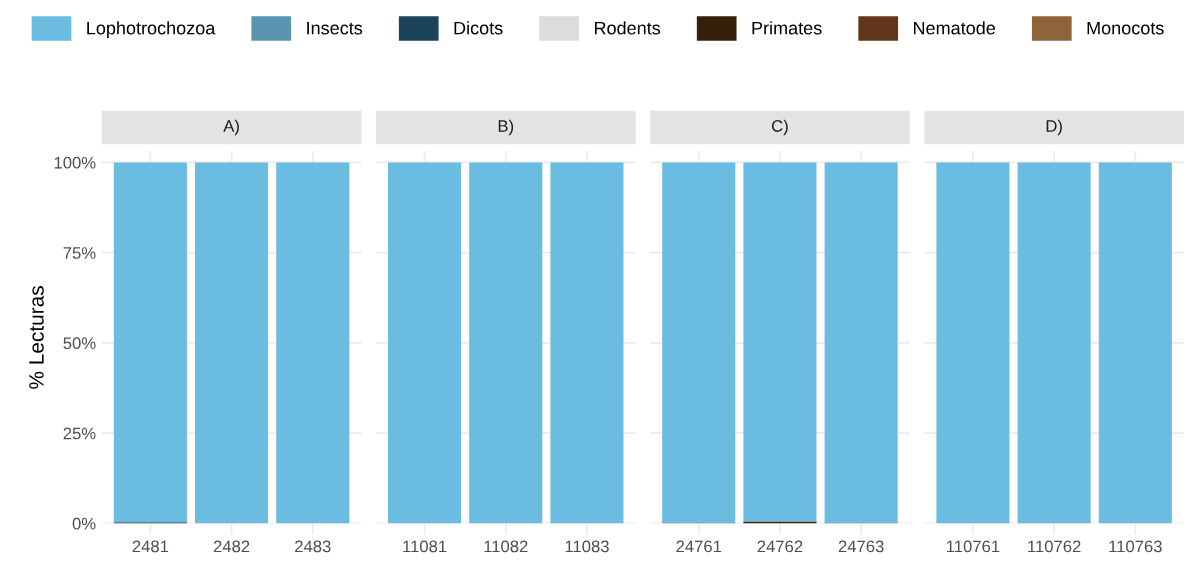 This screenshot has width=1196, height=572. What do you see at coordinates (973, 546) in the screenshot?
I see `x-tick-label: 110761` at bounding box center [973, 546].